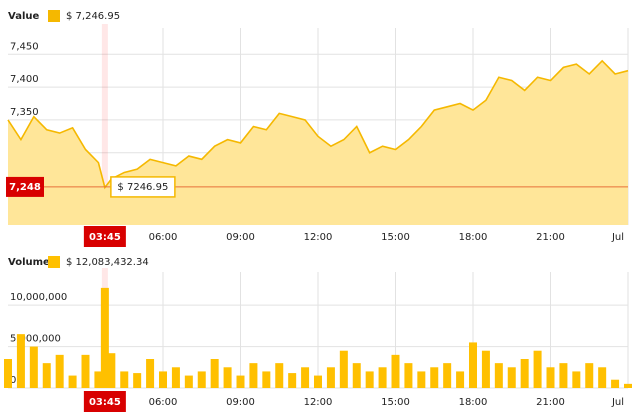  What do you see at coordinates (24, 112) in the screenshot?
I see `y-tick-label: 7,350` at bounding box center [24, 112].